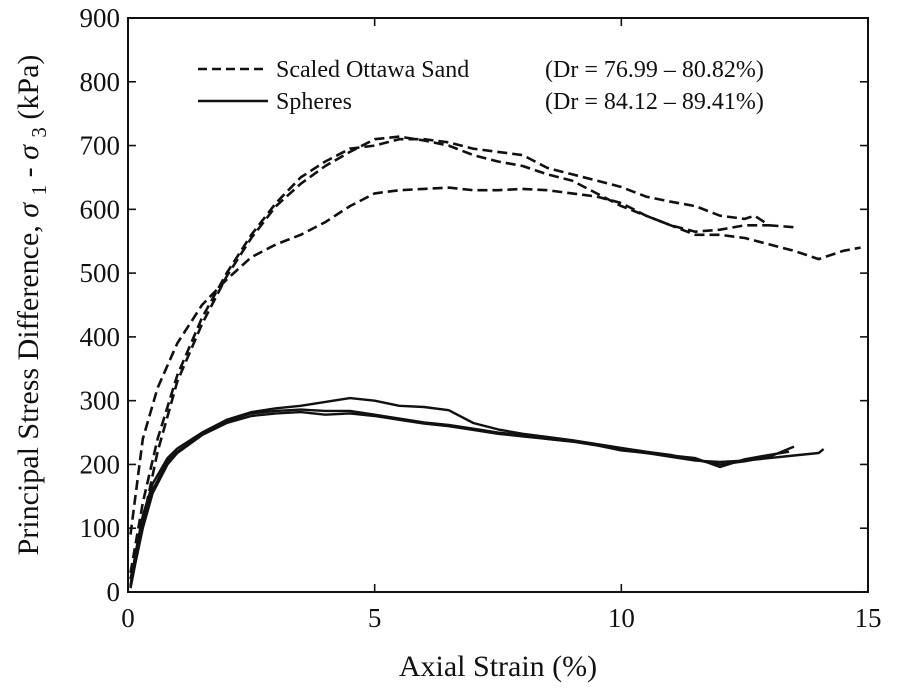 This screenshot has height=697, width=898. Describe the element at coordinates (621, 618) in the screenshot. I see `x-tick-label: 10` at that location.